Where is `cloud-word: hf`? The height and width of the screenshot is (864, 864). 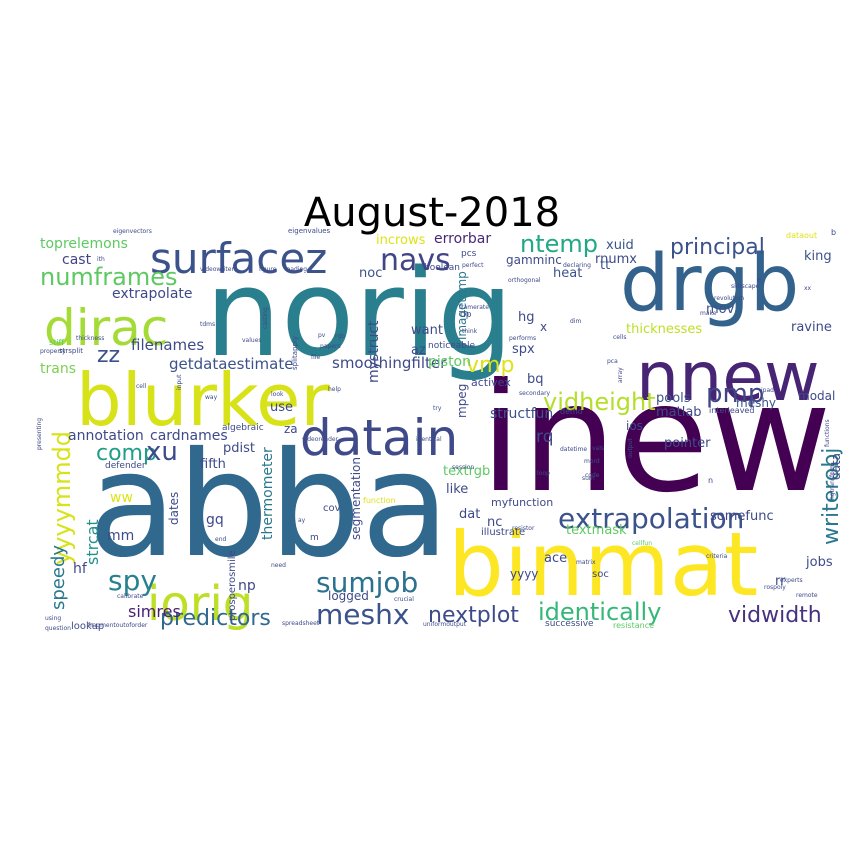
cloud-word: hf is located at coordinates (80, 569).